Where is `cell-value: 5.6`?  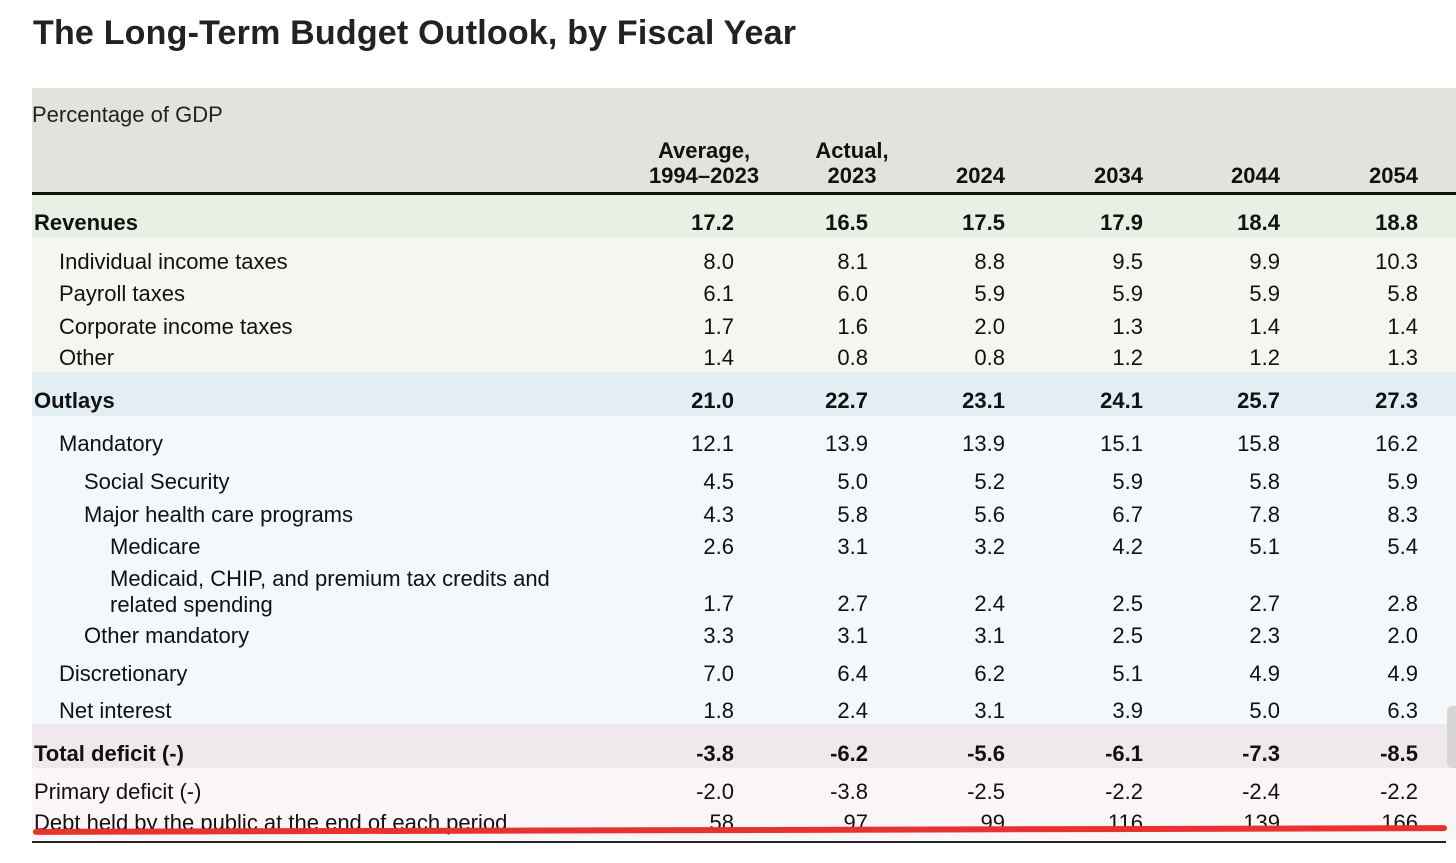
cell-value: 5.6 is located at coordinates (989, 514).